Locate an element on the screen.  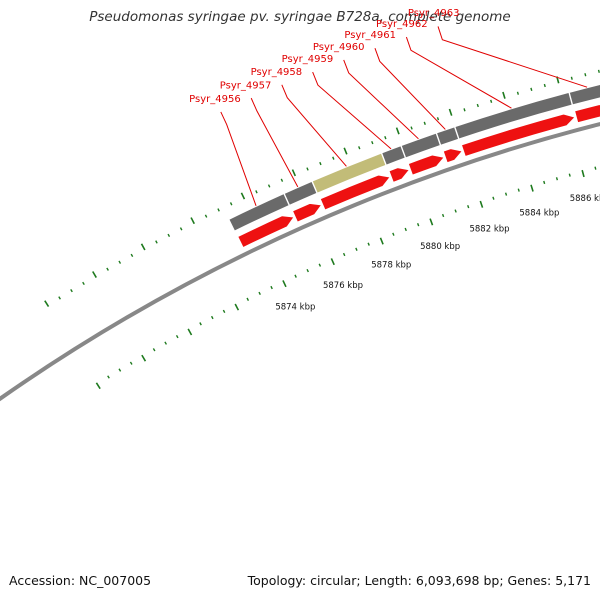
scale-position-label: 5880 kbp is located at coordinates (440, 247).